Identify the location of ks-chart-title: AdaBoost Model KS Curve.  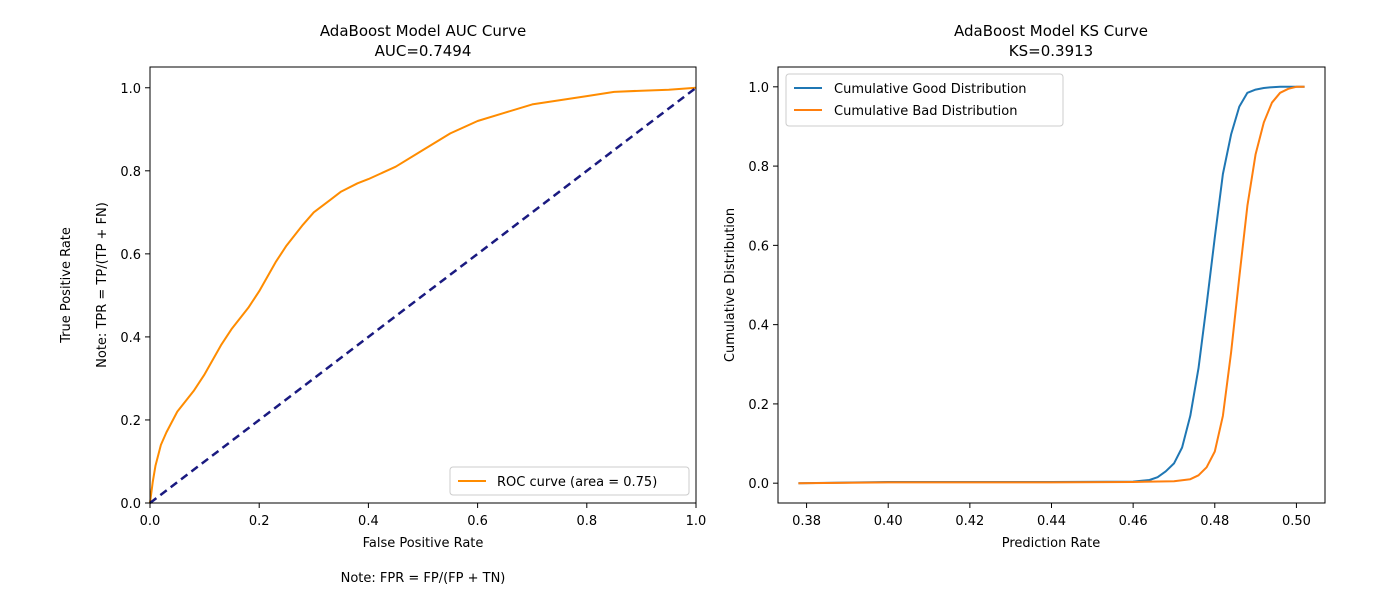
(1051, 31).